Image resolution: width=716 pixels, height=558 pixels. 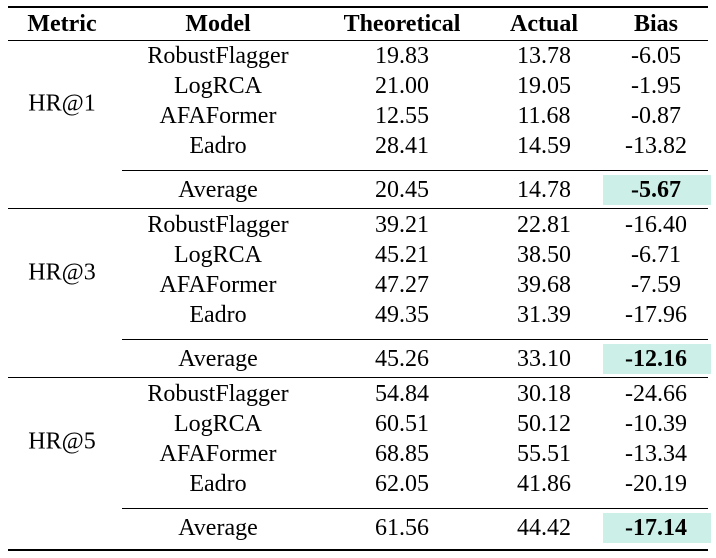 What do you see at coordinates (358, 40) in the screenshot?
I see `header-rule` at bounding box center [358, 40].